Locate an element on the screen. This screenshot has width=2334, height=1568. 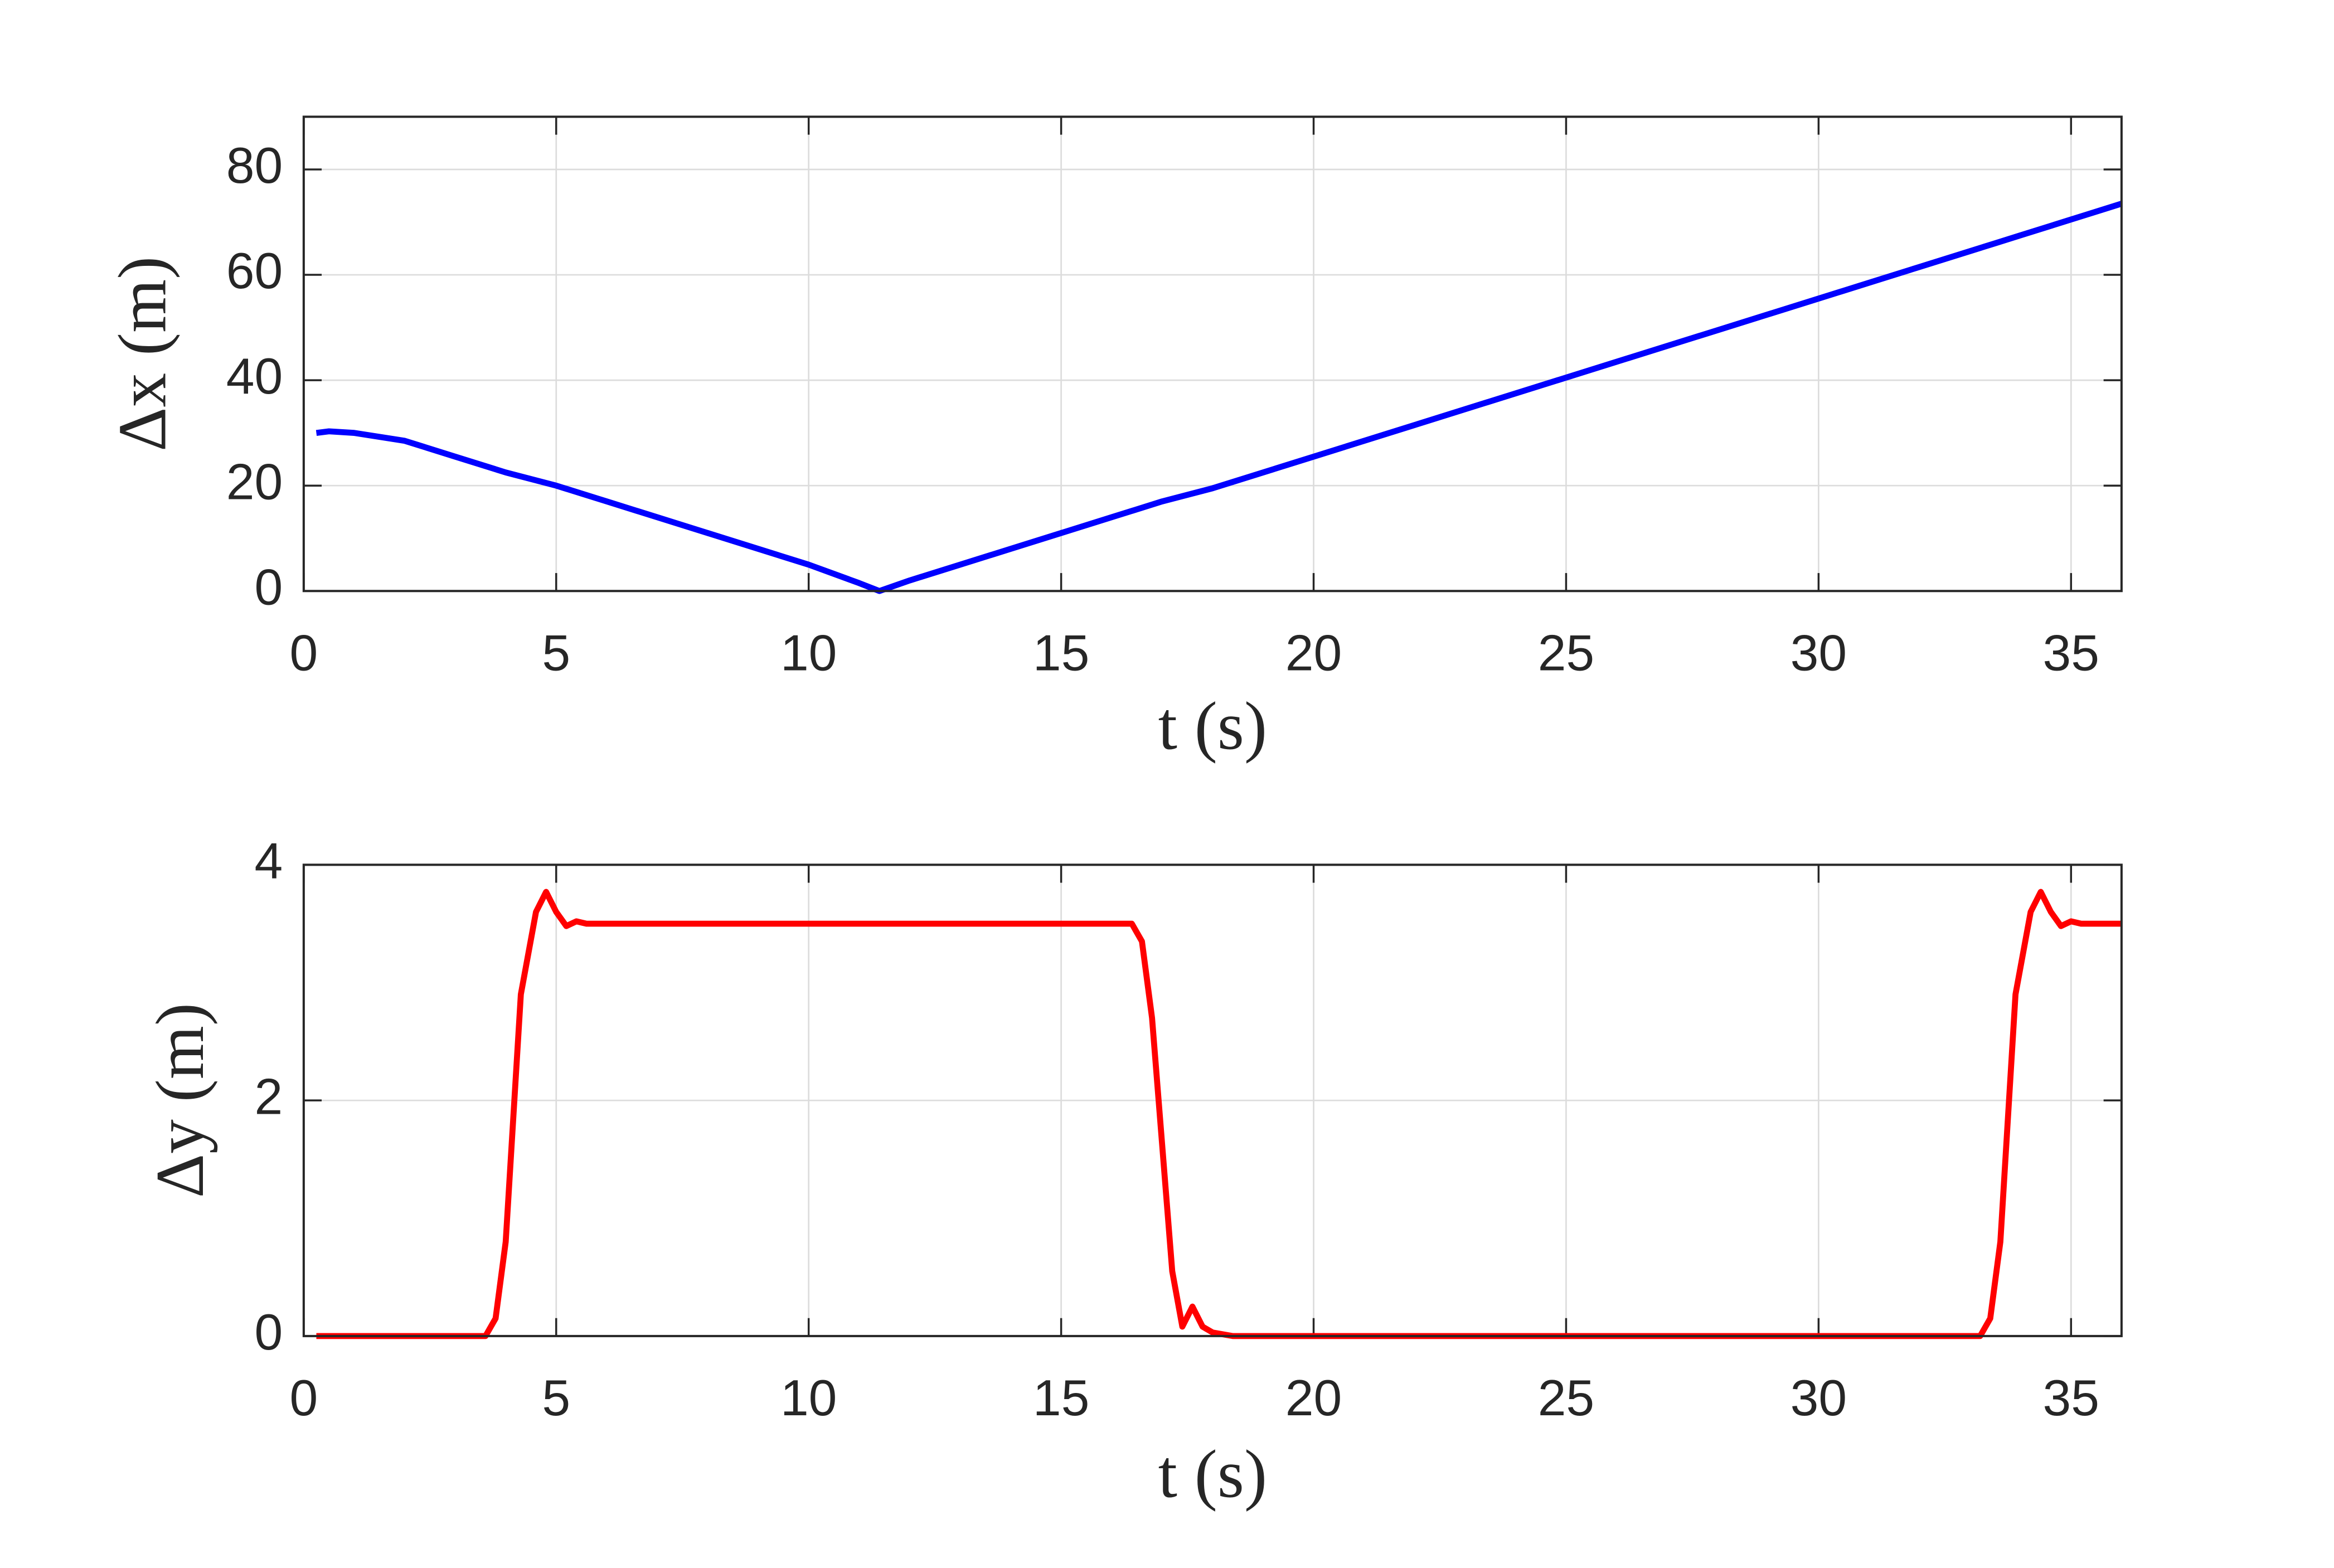
y-tick-label: 20 is located at coordinates (254, 481).